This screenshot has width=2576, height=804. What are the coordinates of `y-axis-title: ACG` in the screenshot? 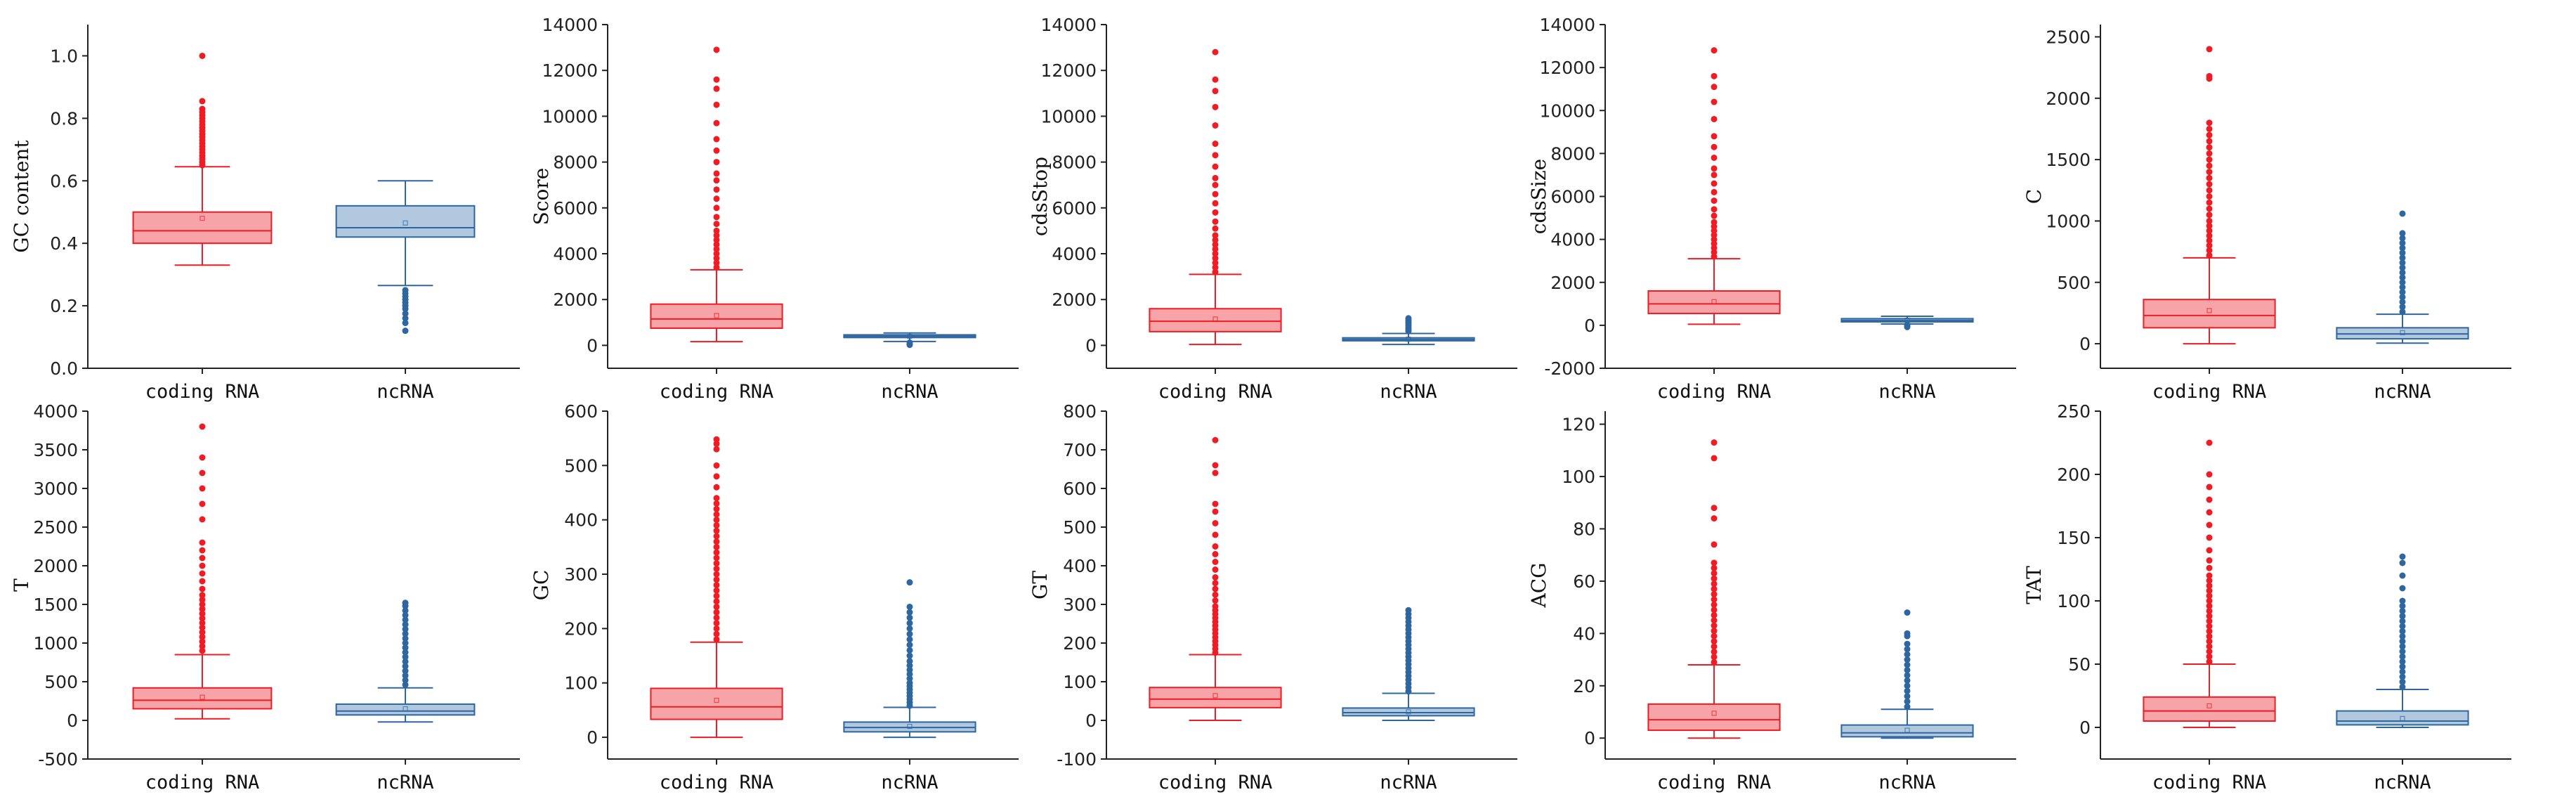 It's located at (1539, 585).